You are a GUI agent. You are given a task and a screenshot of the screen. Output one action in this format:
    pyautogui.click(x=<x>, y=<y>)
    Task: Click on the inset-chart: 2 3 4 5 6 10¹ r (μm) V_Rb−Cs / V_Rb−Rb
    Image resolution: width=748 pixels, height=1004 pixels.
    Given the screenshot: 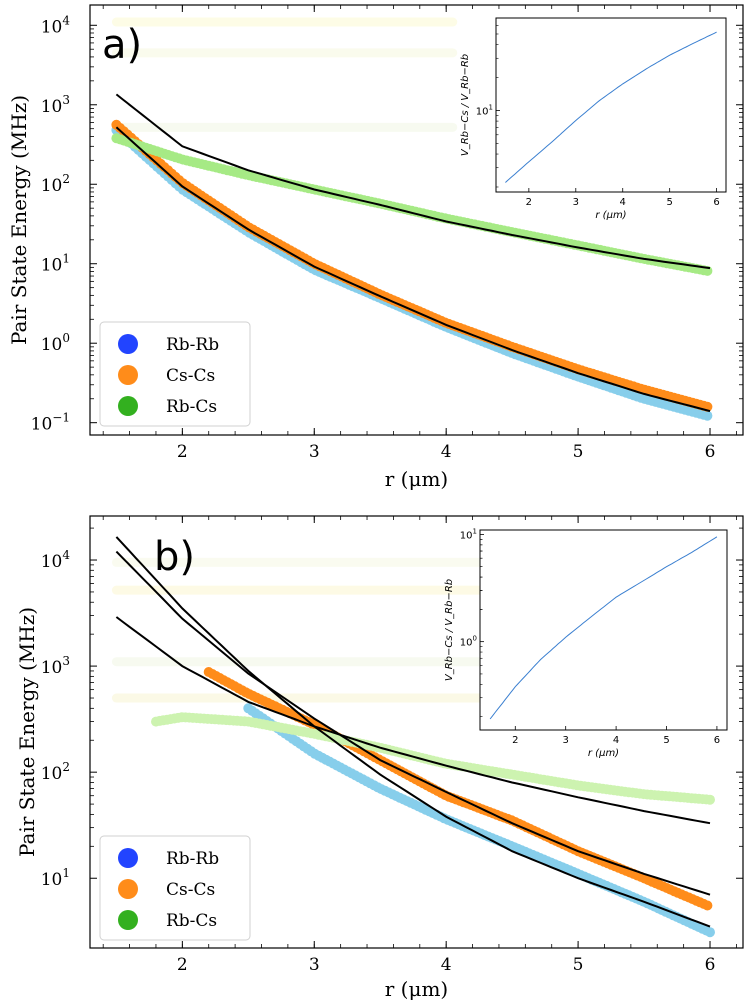 What is the action you would take?
    pyautogui.click(x=593, y=119)
    